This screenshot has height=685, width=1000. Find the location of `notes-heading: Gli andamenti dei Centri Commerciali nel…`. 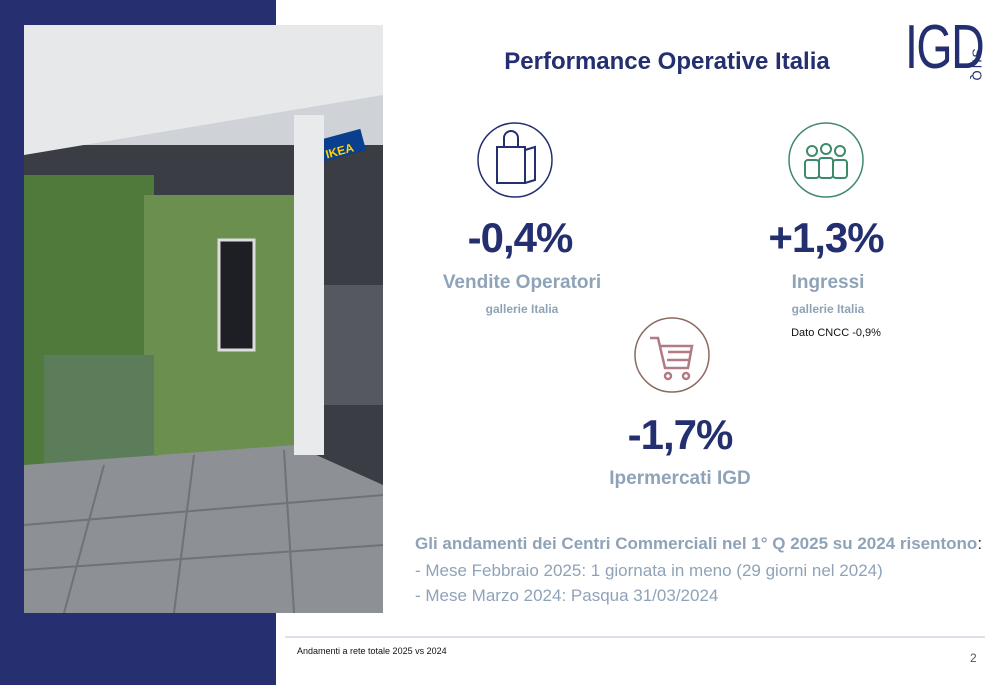

notes-heading: Gli andamenti dei Centri Commerciali nel… is located at coordinates (698, 544).